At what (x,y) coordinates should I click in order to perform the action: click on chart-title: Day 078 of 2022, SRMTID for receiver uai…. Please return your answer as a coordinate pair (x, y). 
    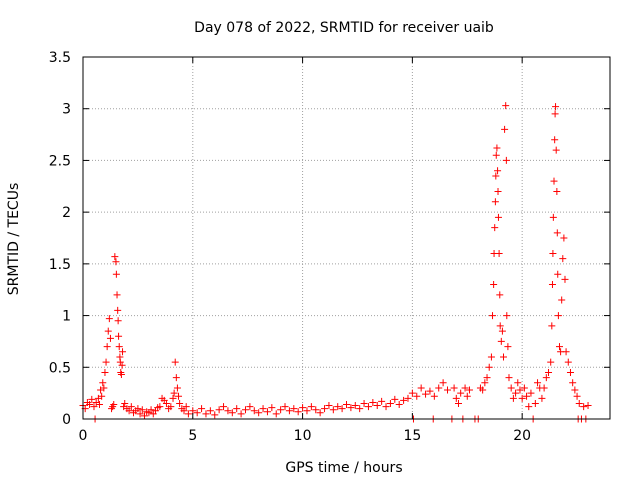
    Looking at the image, I should click on (344, 28).